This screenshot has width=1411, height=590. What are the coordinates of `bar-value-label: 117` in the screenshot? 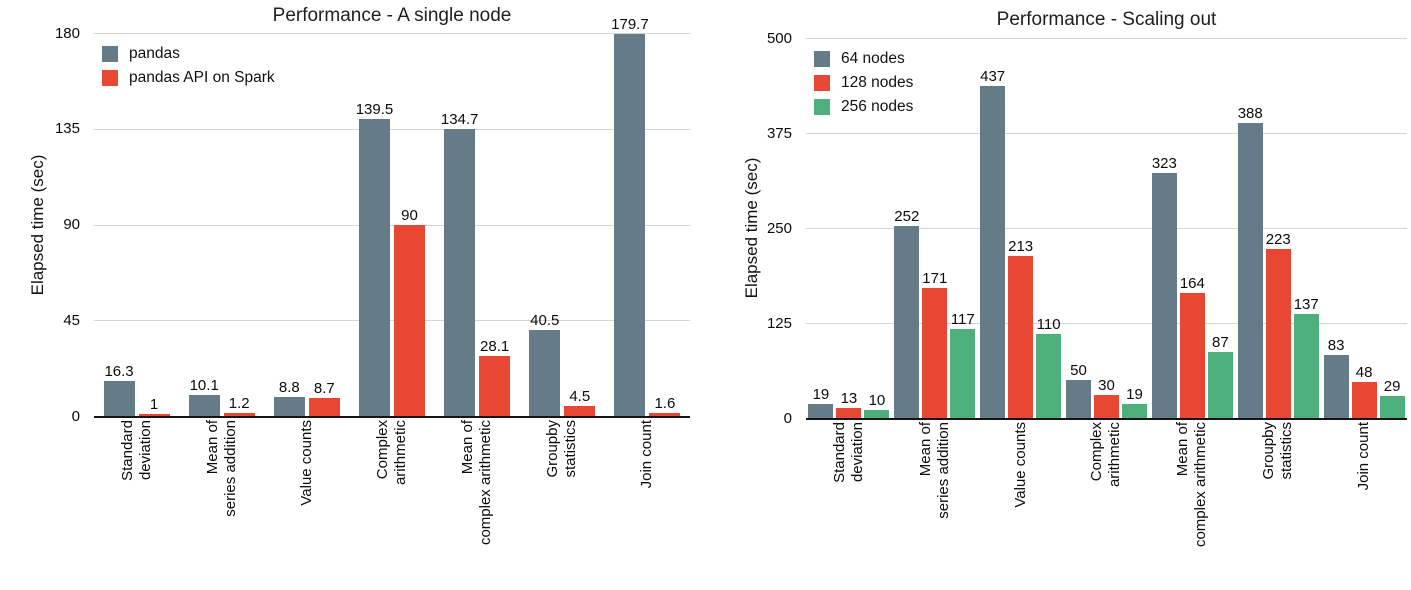 It's located at (962, 320).